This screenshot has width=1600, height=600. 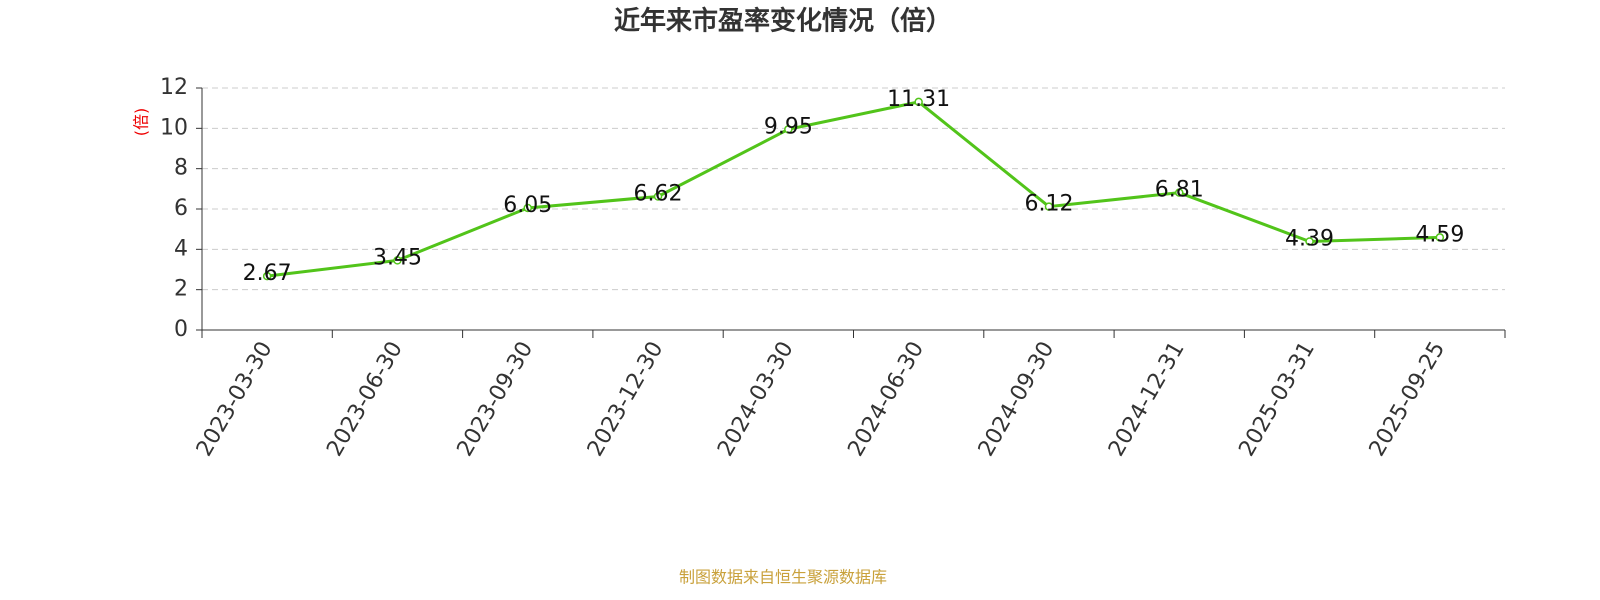 What do you see at coordinates (235, 399) in the screenshot?
I see `x-tick-label: 2023-03-30` at bounding box center [235, 399].